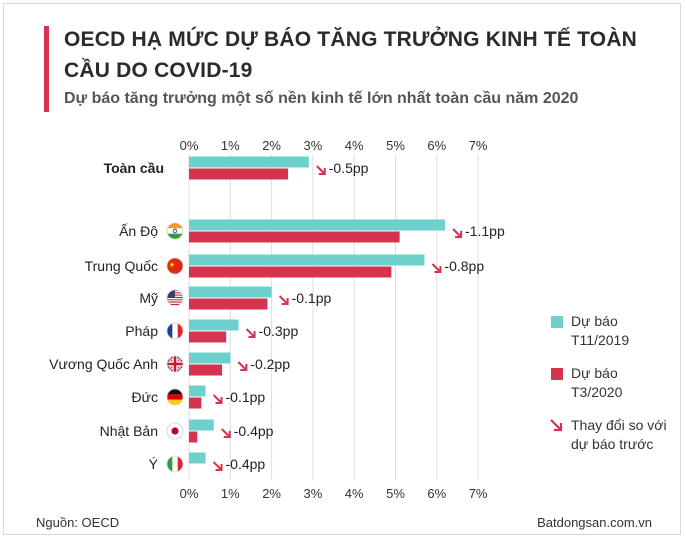 This screenshot has width=686, height=539. What do you see at coordinates (619, 434) in the screenshot?
I see `legend-label-change: Thay đổi so với dự báo trước` at bounding box center [619, 434].